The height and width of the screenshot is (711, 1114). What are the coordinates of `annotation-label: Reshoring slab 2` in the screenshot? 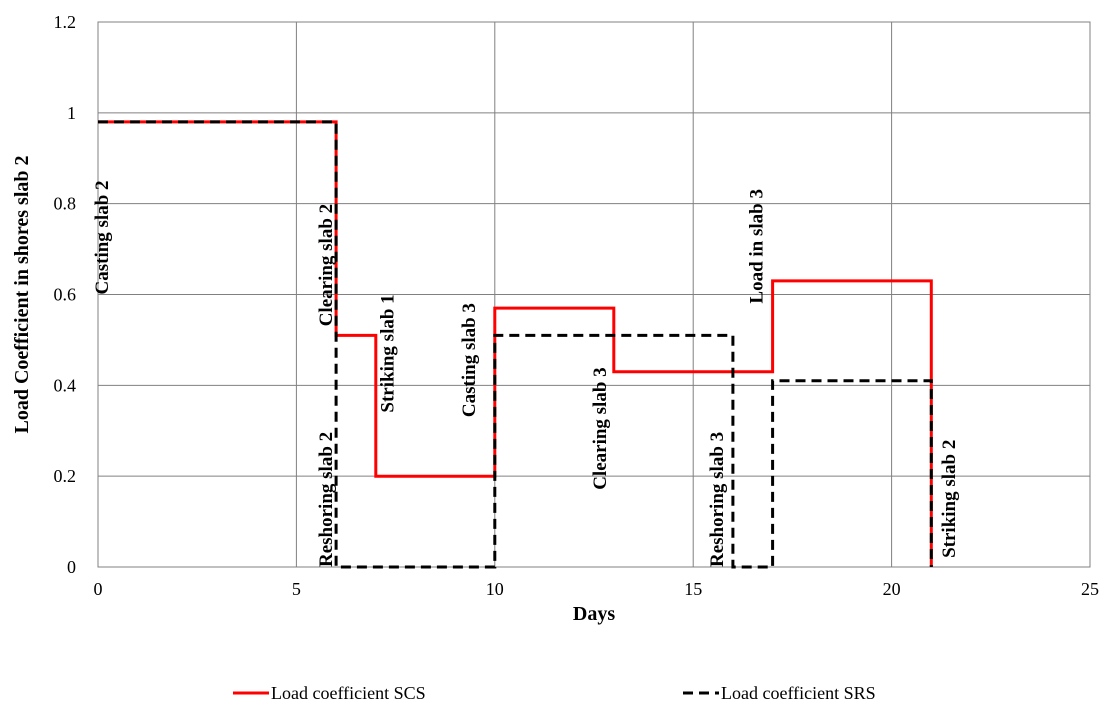 It's located at (326, 499).